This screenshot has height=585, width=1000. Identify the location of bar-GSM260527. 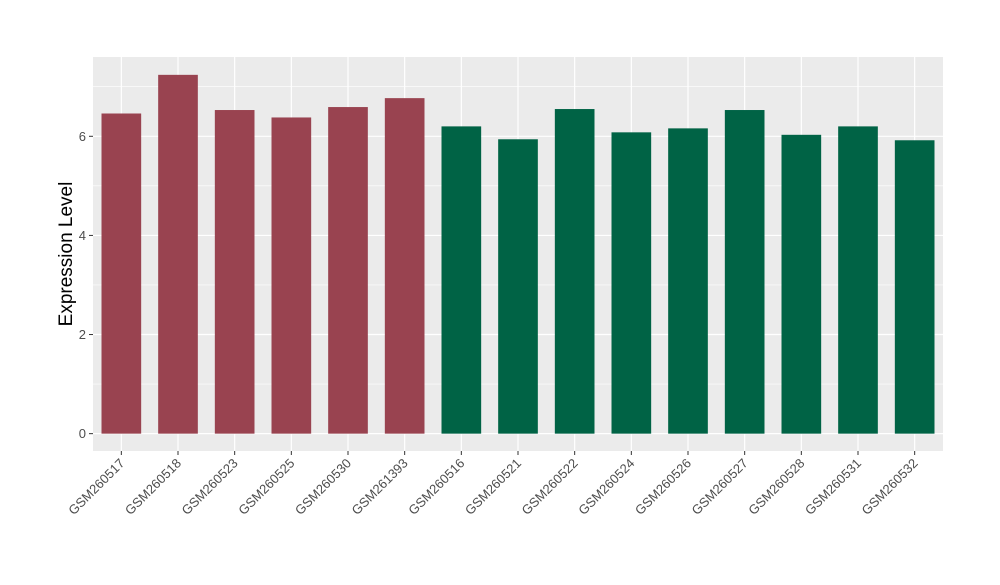
(744, 272).